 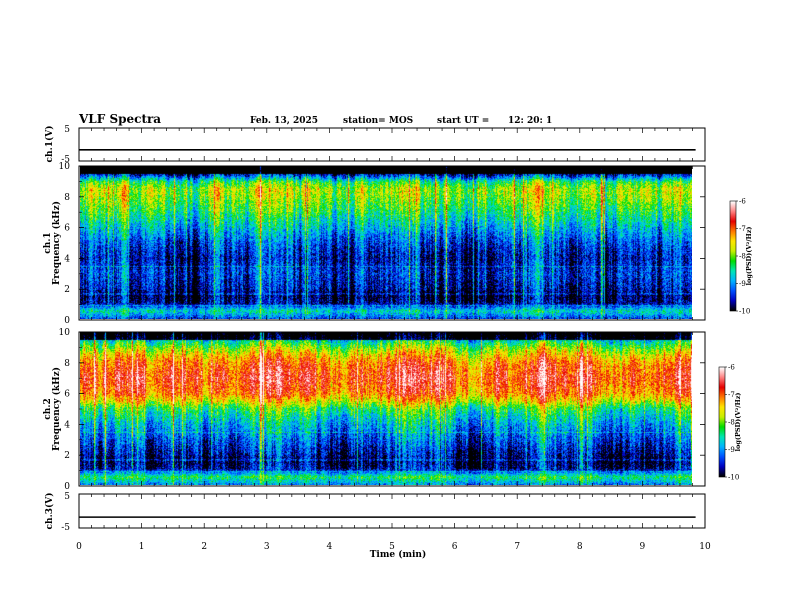 I want to click on ch3-ytick-bottom: -5, so click(x=65, y=528).